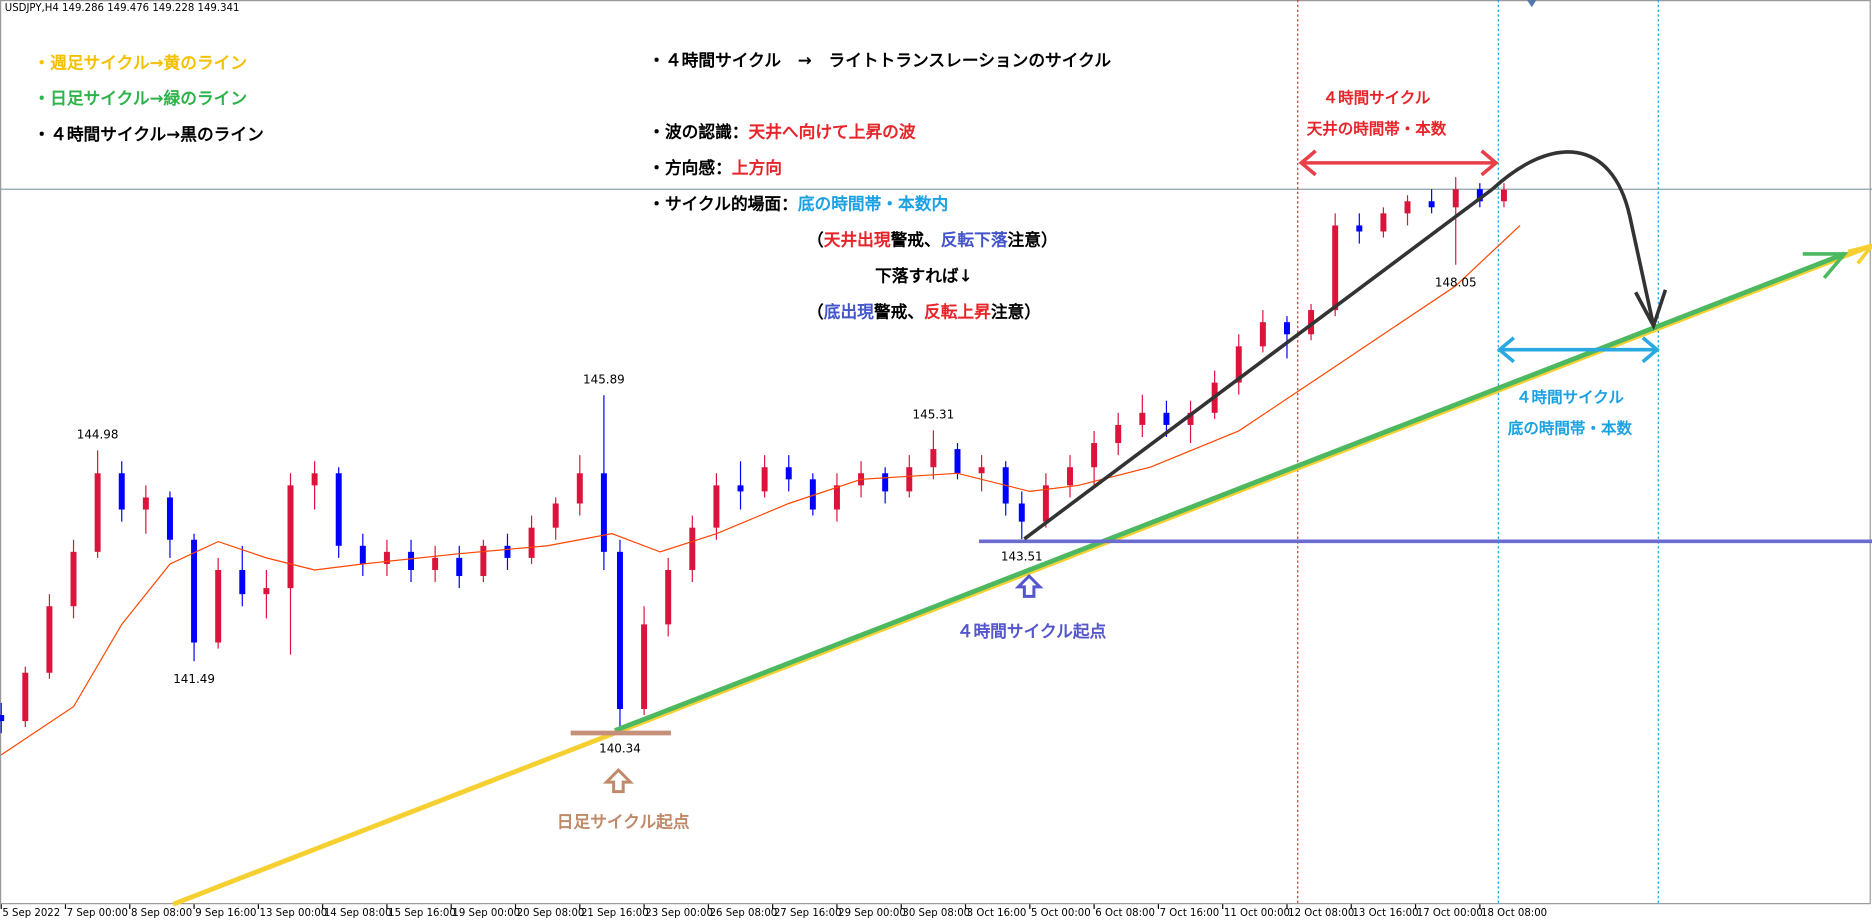 Image resolution: width=1872 pixels, height=921 pixels. What do you see at coordinates (1032, 631) in the screenshot?
I see `annotation: ４時間サイクル起点` at bounding box center [1032, 631].